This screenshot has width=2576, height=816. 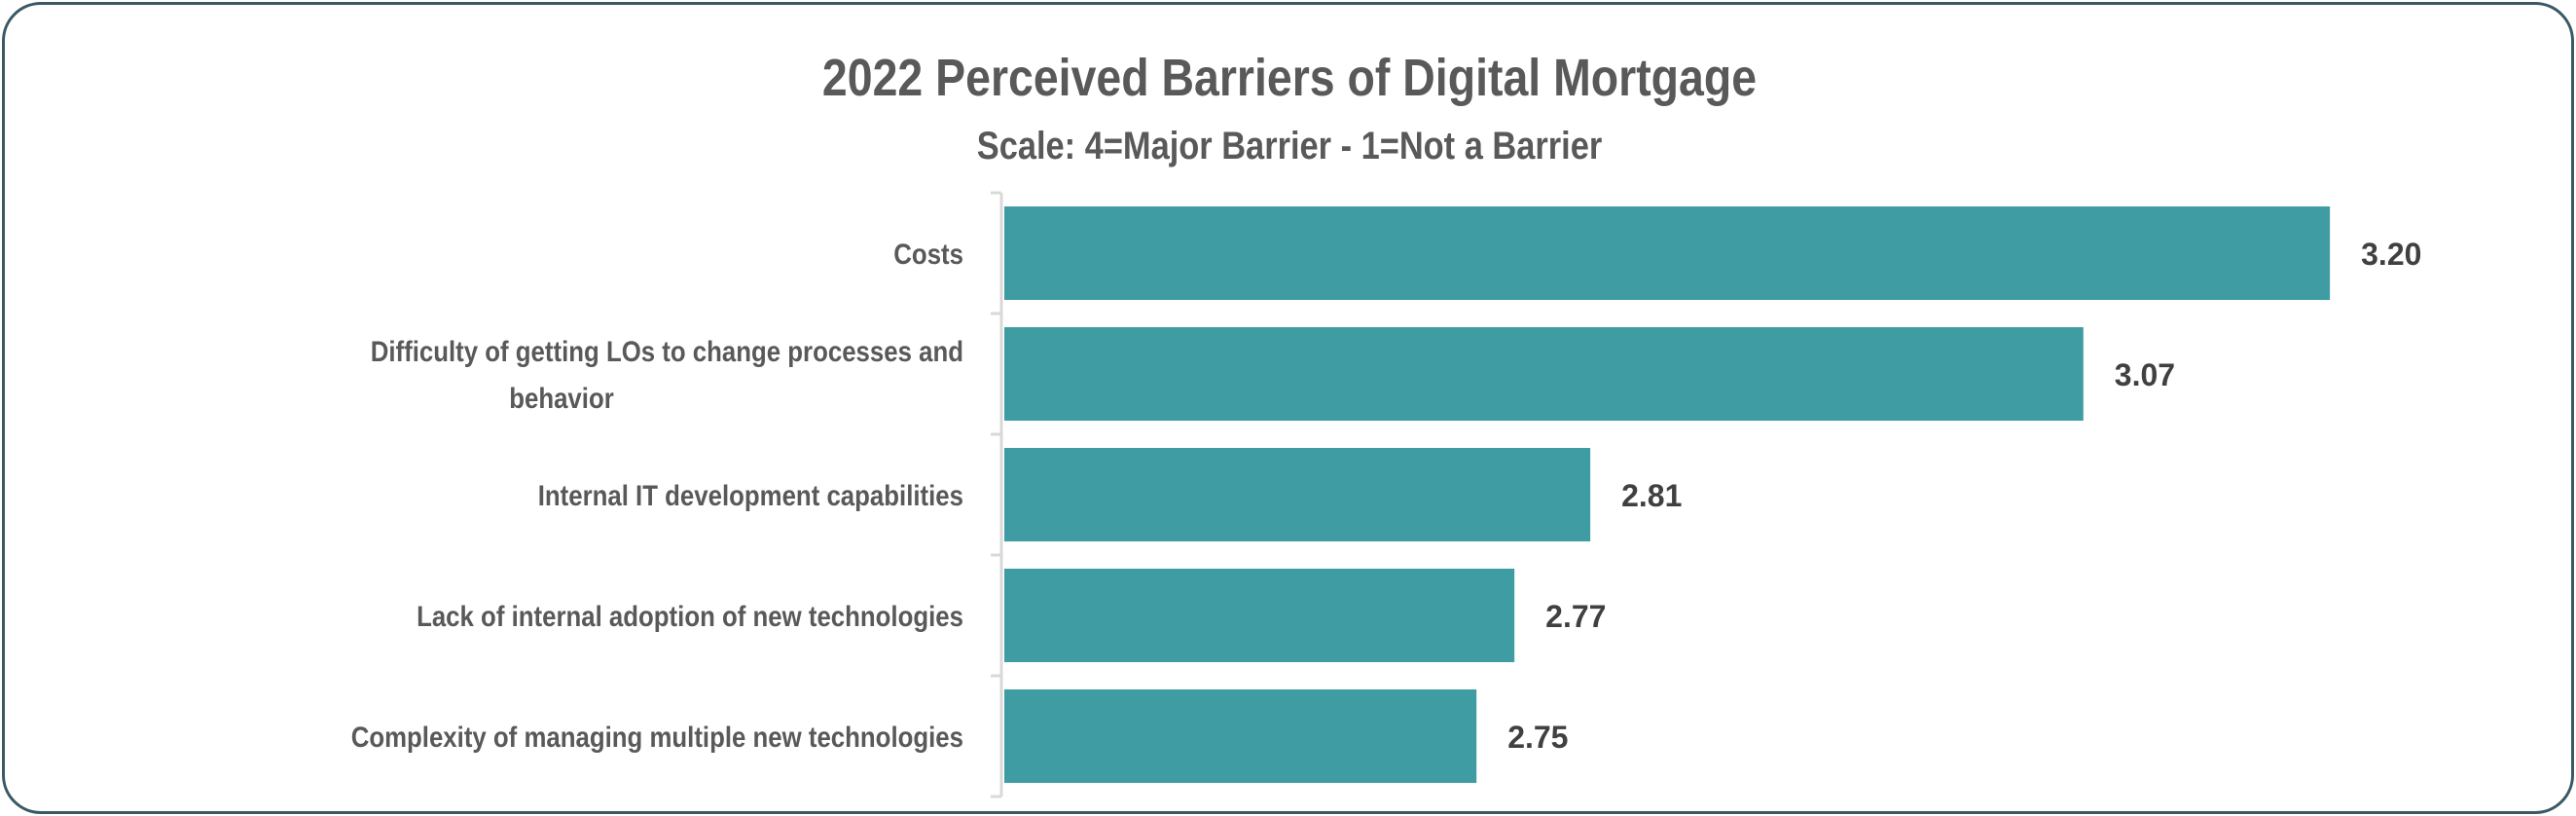 What do you see at coordinates (928, 255) in the screenshot?
I see `category-label: Costs` at bounding box center [928, 255].